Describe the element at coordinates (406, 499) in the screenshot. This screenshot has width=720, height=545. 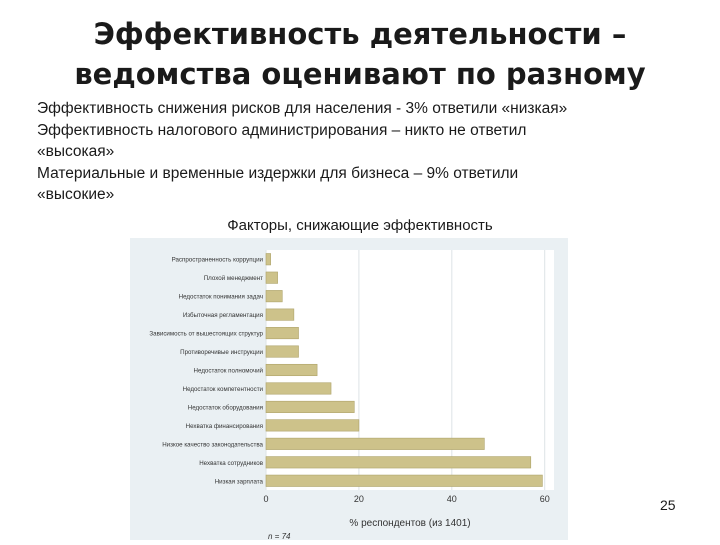
I see `x-tick-labels: 0 20 40 60` at that location.